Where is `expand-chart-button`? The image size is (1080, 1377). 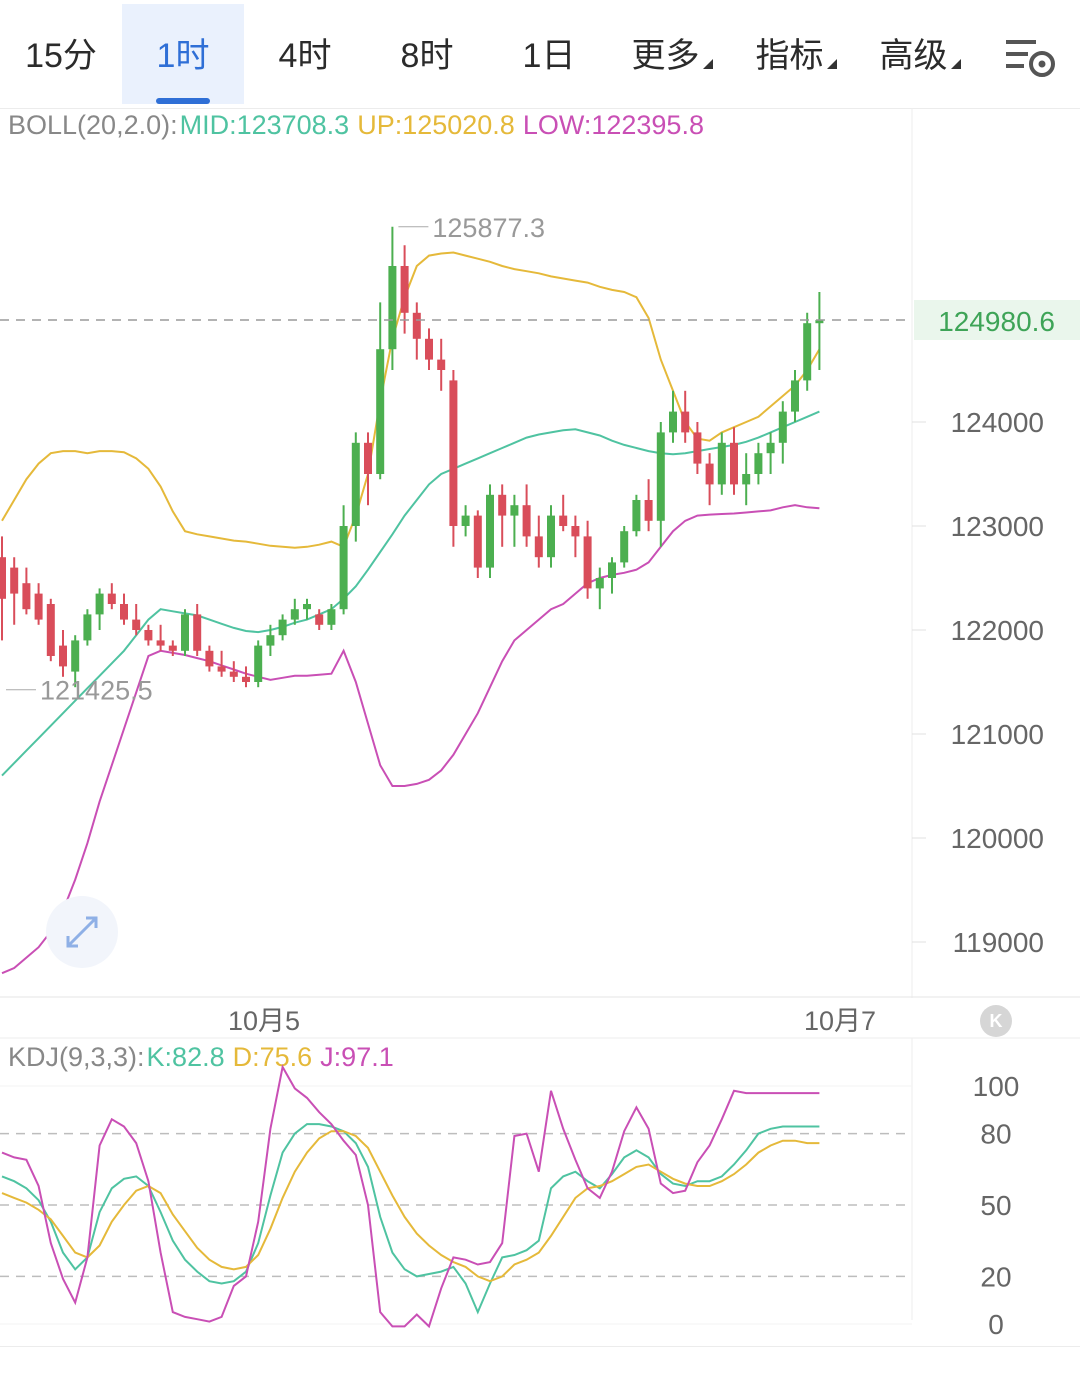 expand-chart-button is located at coordinates (82, 932).